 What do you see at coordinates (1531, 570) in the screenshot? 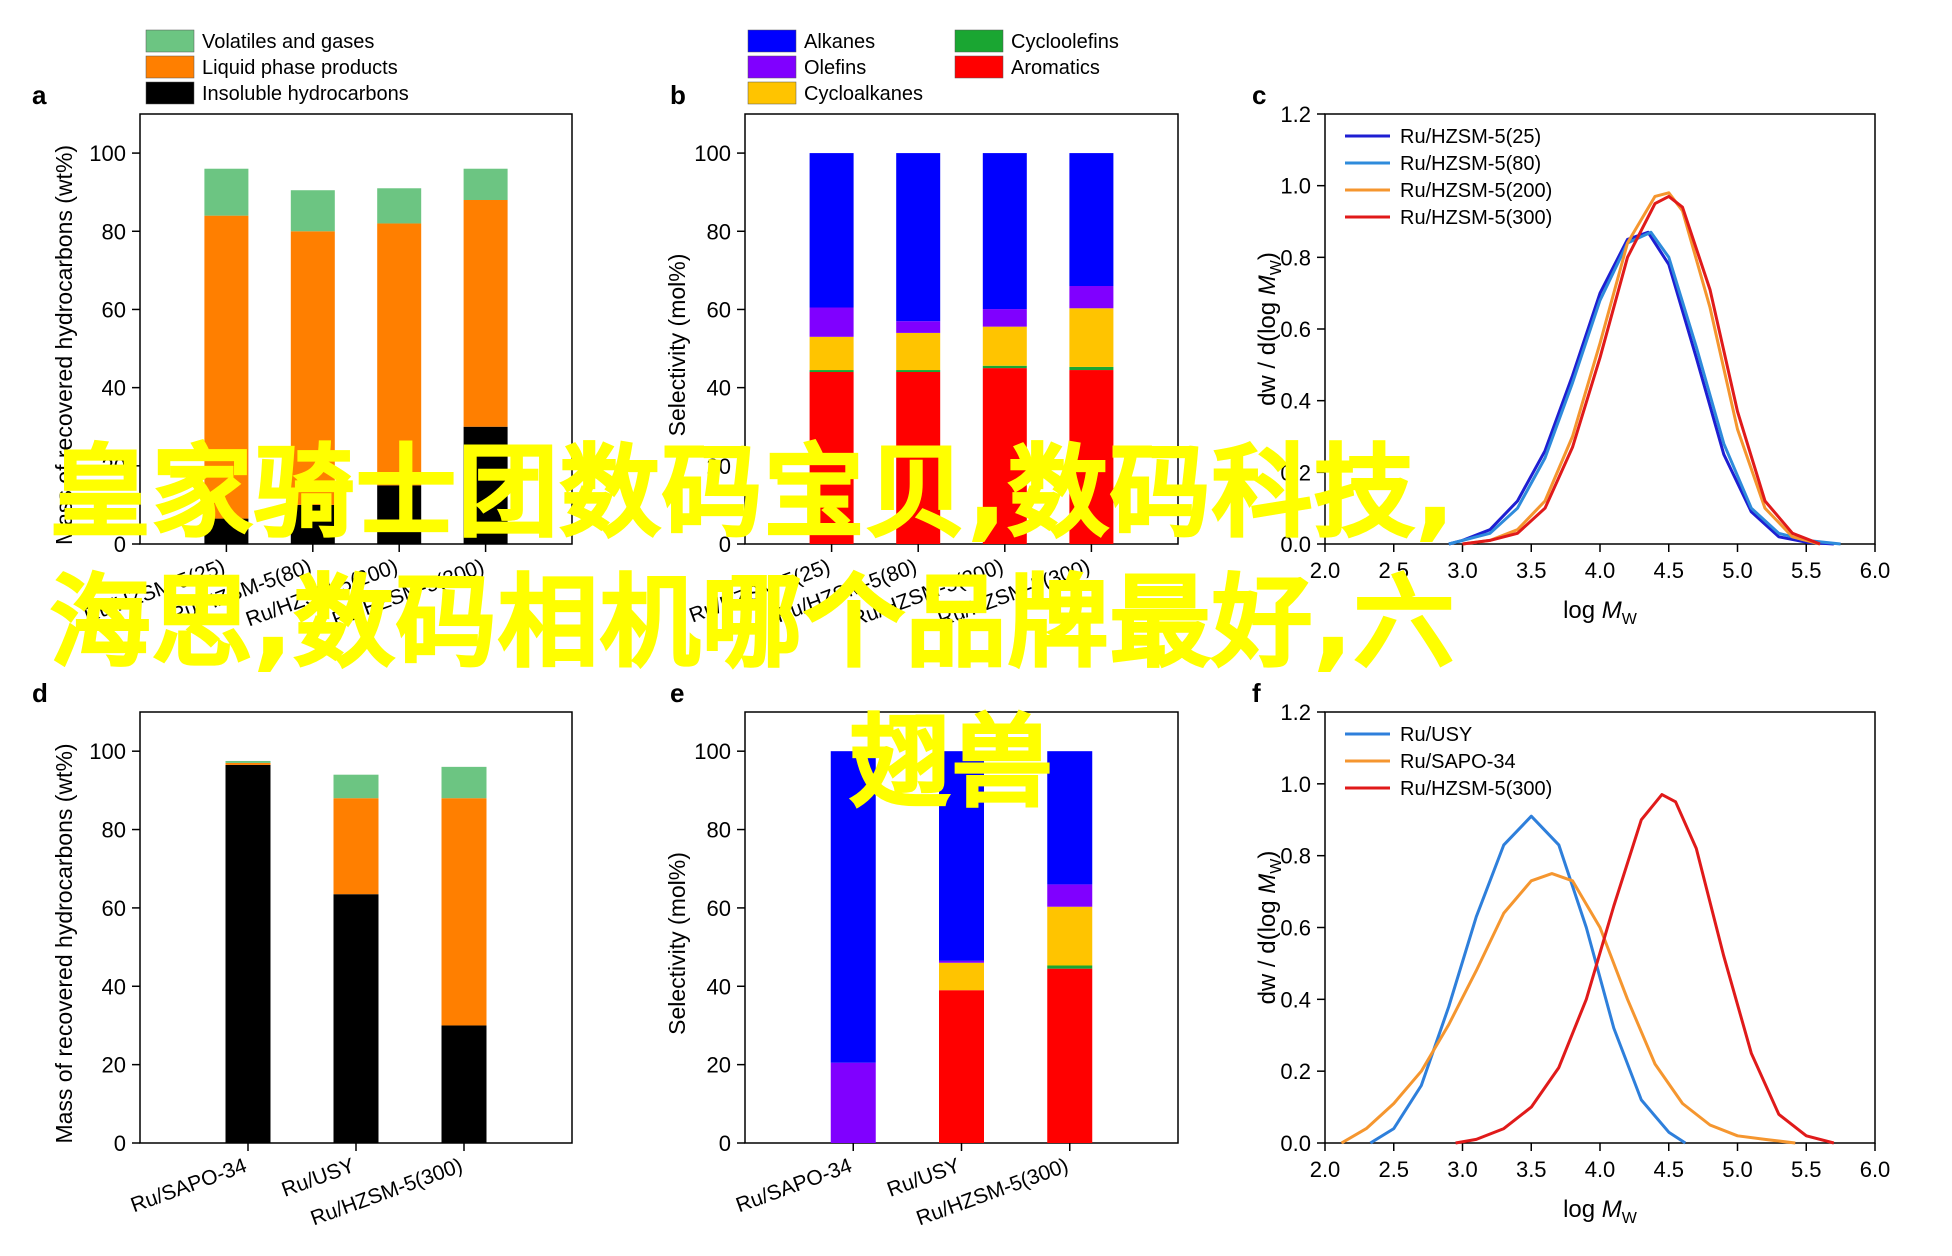
I see `x-tick-label: 3.5` at bounding box center [1531, 570].